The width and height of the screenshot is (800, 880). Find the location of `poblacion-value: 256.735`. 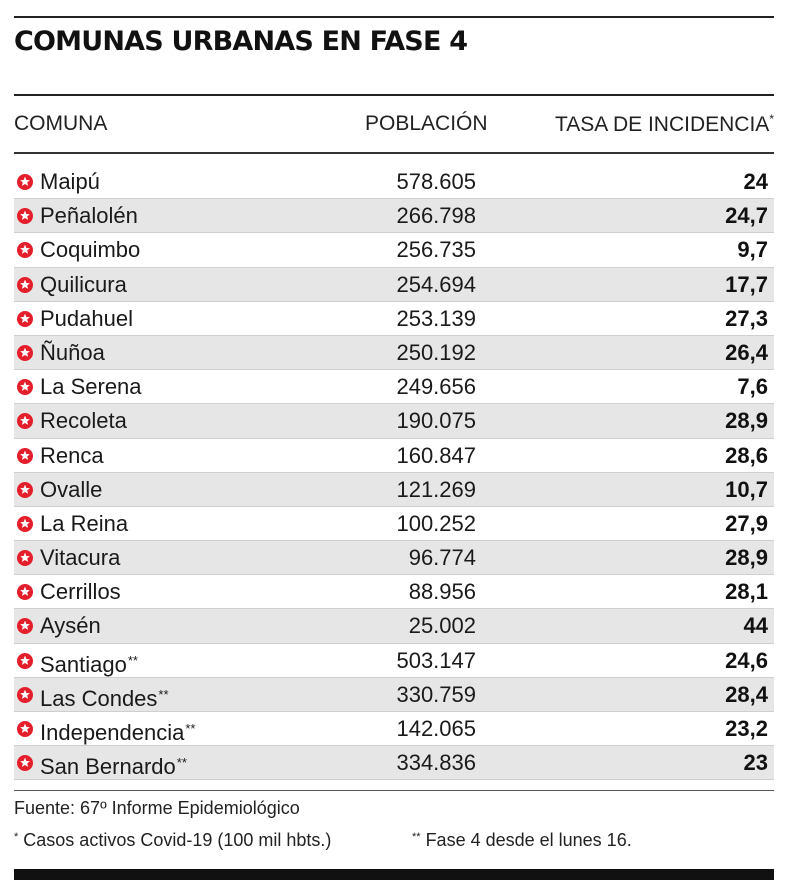

poblacion-value: 256.735 is located at coordinates (436, 250).